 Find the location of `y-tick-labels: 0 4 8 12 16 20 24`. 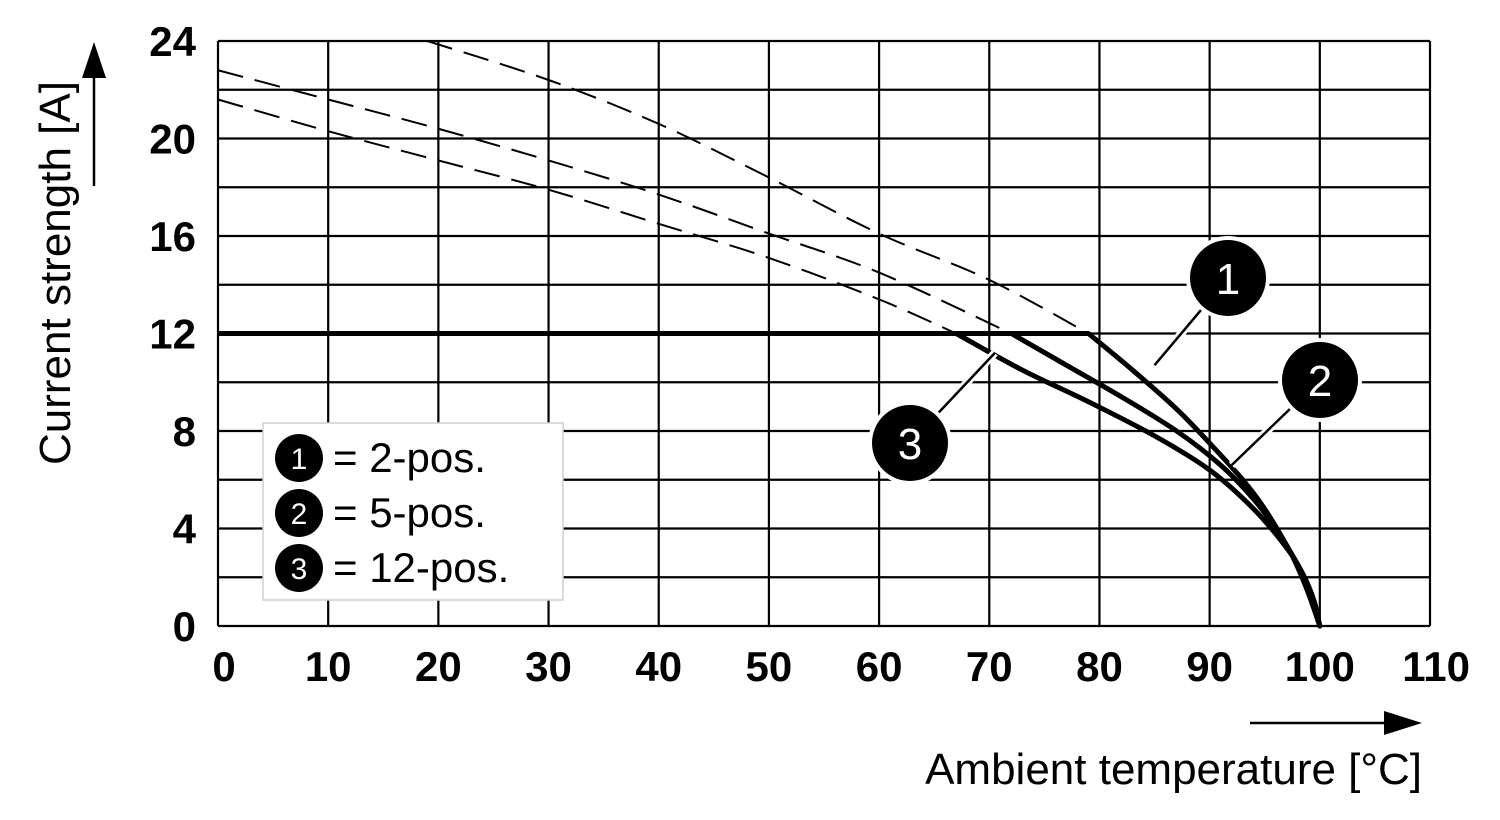

y-tick-labels: 0 4 8 12 16 20 24 is located at coordinates (172, 334).